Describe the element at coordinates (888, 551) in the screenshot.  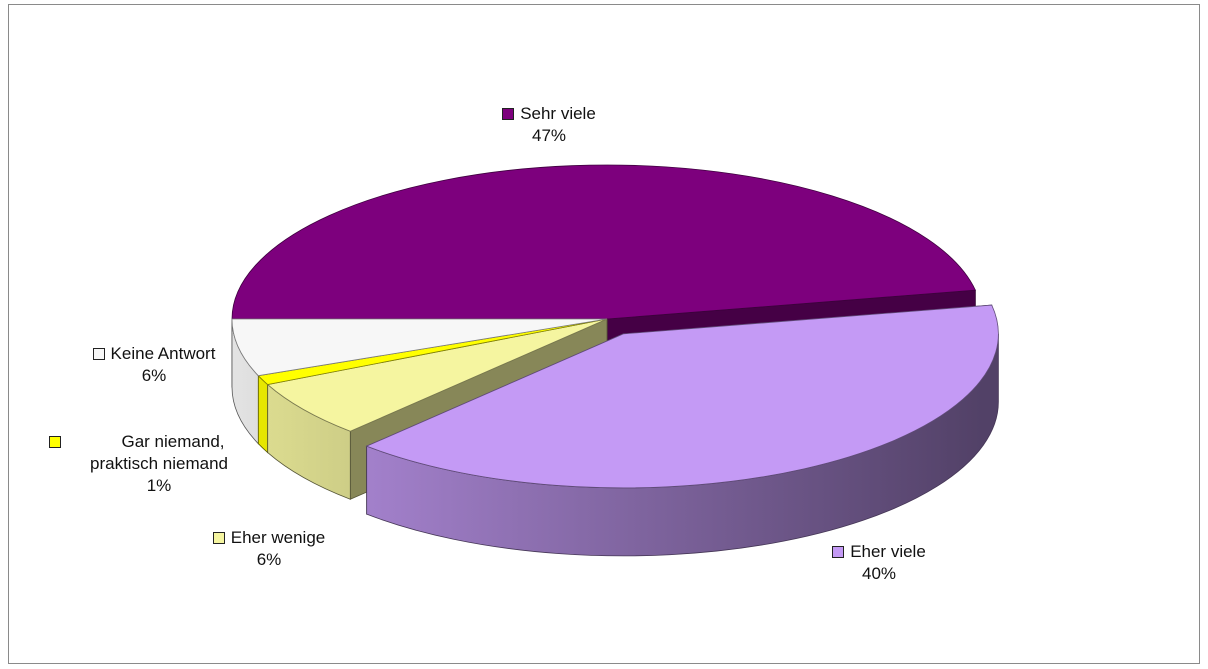
I see `category-label: Eher viele` at that location.